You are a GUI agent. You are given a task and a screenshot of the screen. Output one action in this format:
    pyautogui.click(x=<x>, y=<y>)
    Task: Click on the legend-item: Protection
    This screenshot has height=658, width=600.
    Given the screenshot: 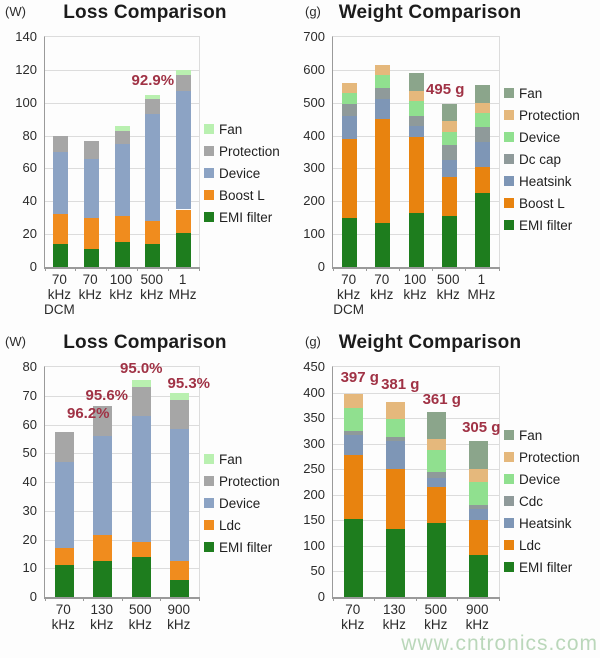 What is the action you would take?
    pyautogui.click(x=242, y=151)
    